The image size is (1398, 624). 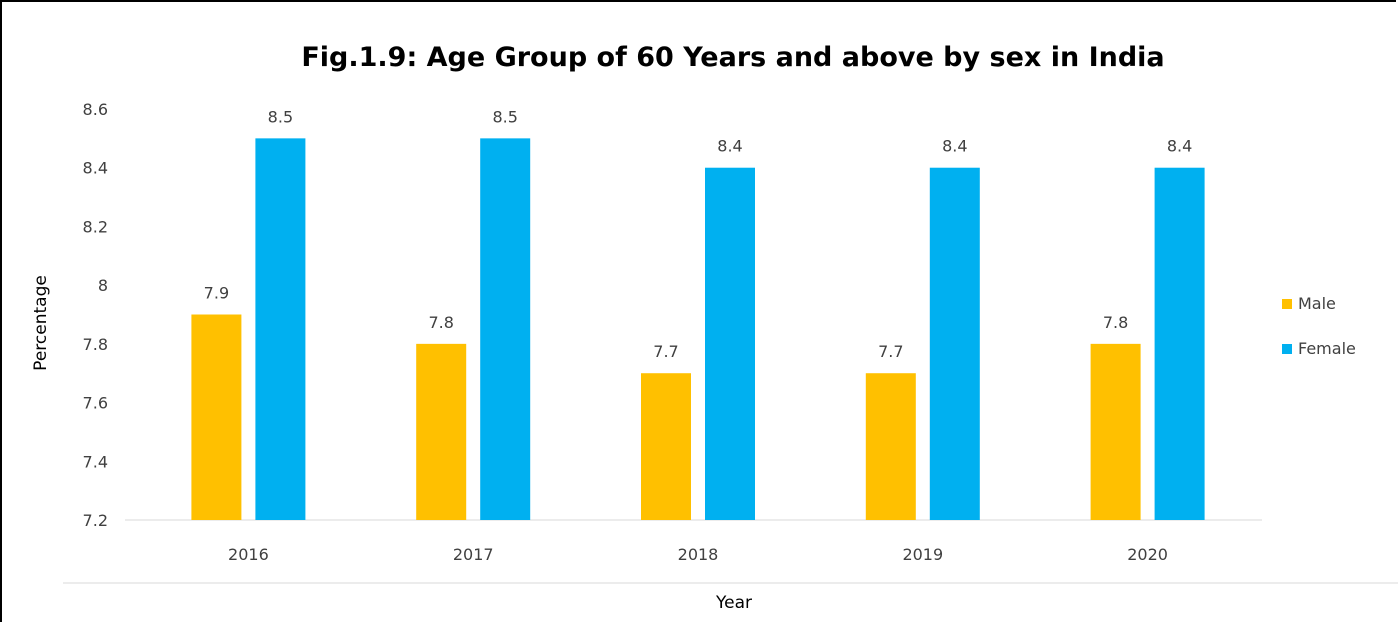 I want to click on y-axis-ticks: 7.2 7.4 7.6 7.8 8 8.2 8.4 8.6, so click(x=95, y=315).